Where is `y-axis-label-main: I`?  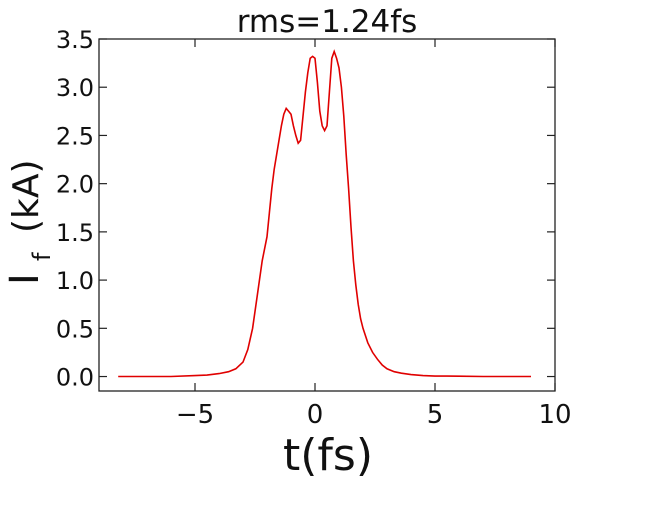
y-axis-label-main: I is located at coordinates (25, 279).